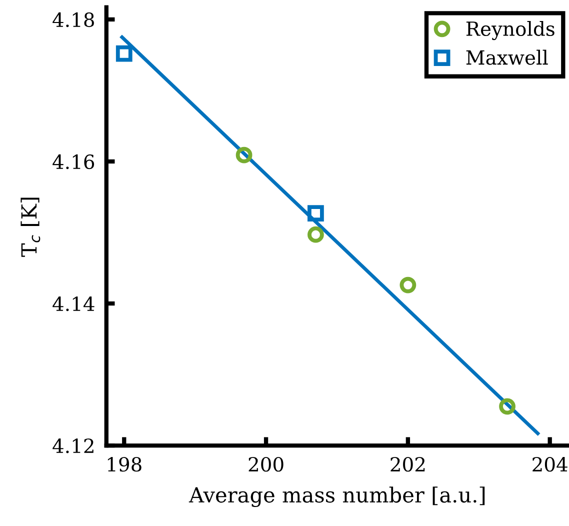 This screenshot has width=569, height=526. I want to click on x-tick-label: 202, so click(407, 464).